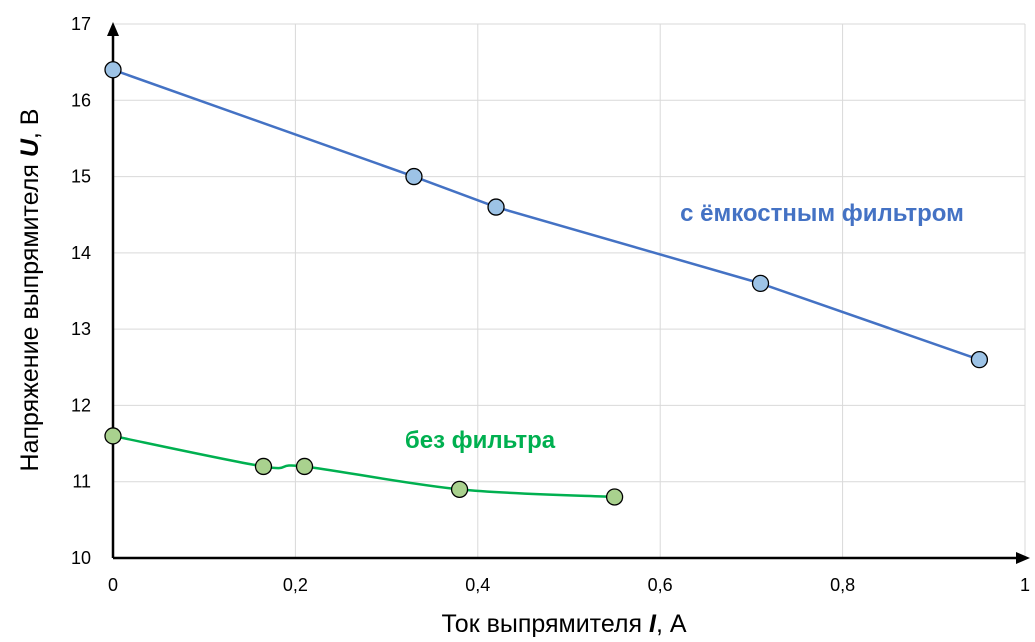 The height and width of the screenshot is (642, 1035). I want to click on y-axis-title-text: Напряжение выпрямителя, so click(30, 314).